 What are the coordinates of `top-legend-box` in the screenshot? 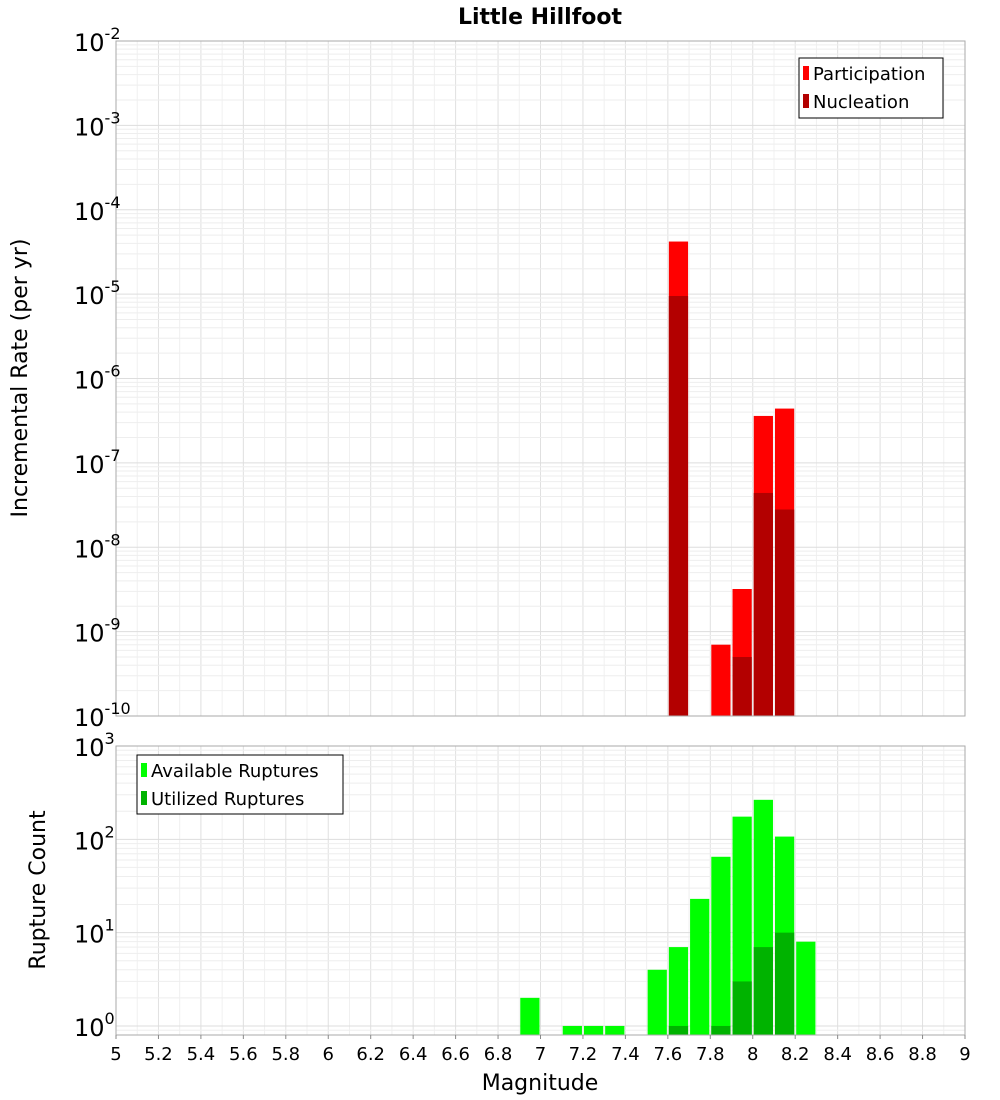 It's located at (871, 88).